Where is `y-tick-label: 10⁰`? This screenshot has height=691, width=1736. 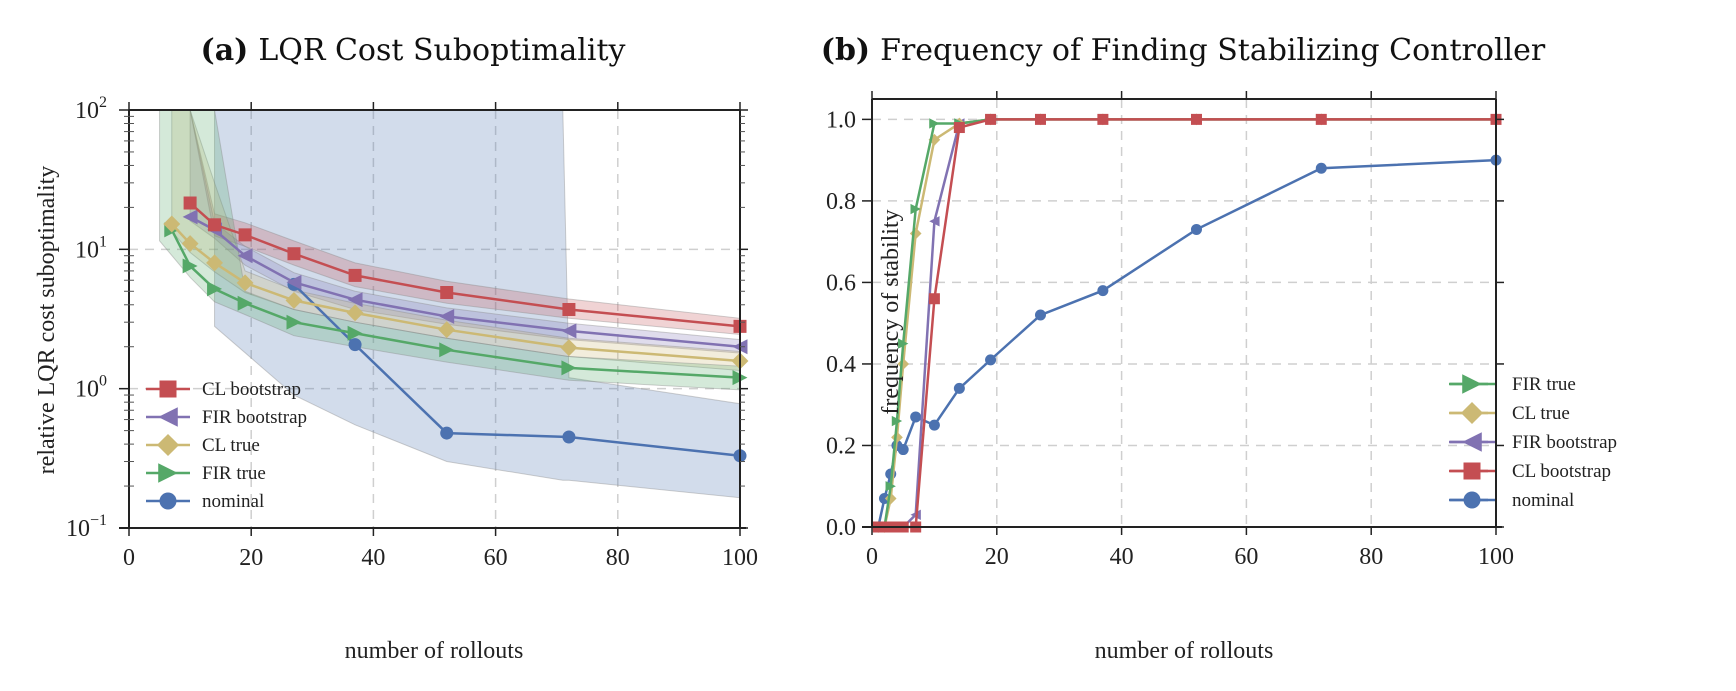 y-tick-label: 10⁰ is located at coordinates (91, 388).